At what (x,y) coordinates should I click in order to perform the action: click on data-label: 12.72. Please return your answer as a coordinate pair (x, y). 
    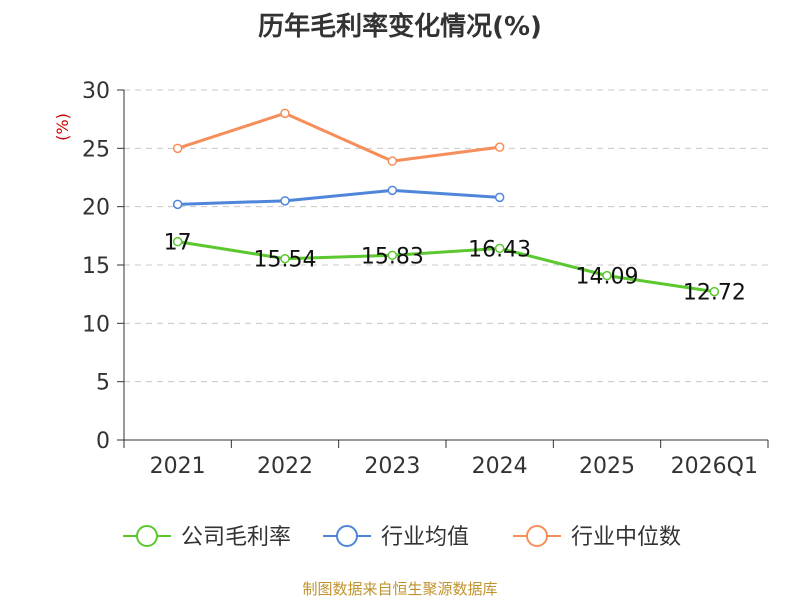
    Looking at the image, I should click on (714, 293).